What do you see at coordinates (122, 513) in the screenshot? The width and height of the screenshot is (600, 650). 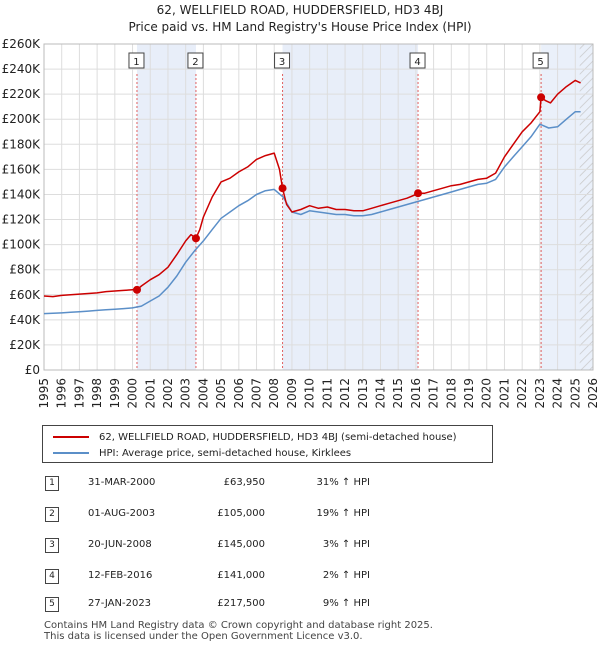 I see `sale-date: 01-AUG-2003` at bounding box center [122, 513].